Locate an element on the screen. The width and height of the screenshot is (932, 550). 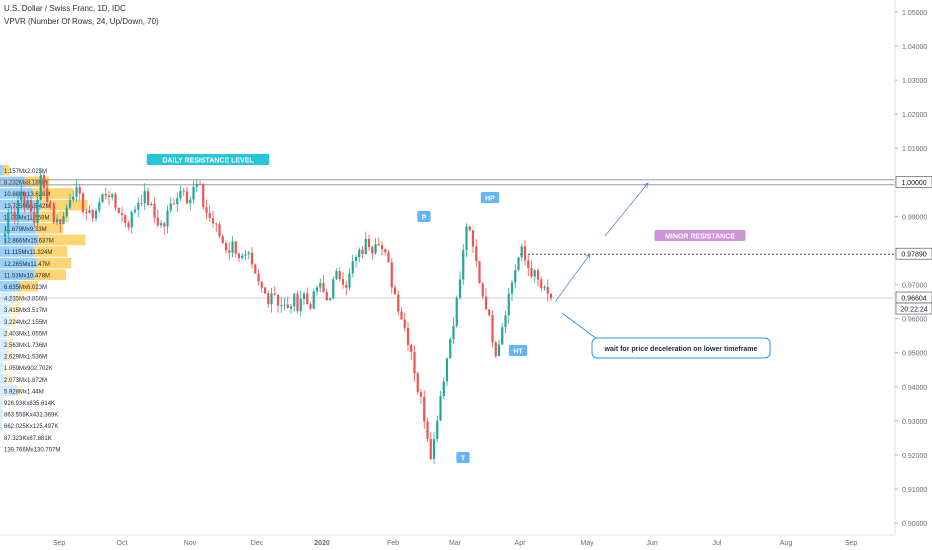
annotation-label: T is located at coordinates (463, 459).